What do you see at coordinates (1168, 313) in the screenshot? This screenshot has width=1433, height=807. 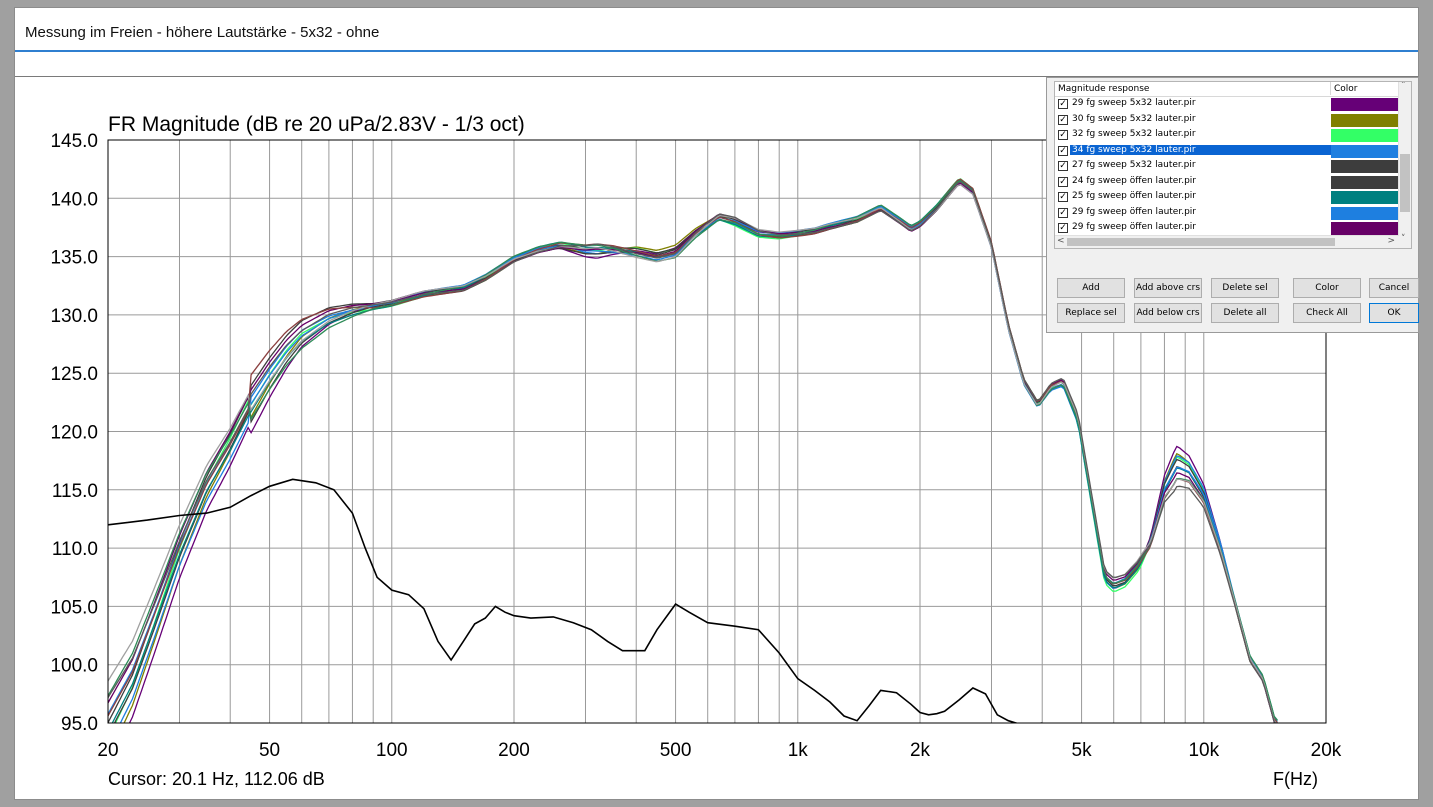 I see `add-below-cursor-button: Add below crs` at bounding box center [1168, 313].